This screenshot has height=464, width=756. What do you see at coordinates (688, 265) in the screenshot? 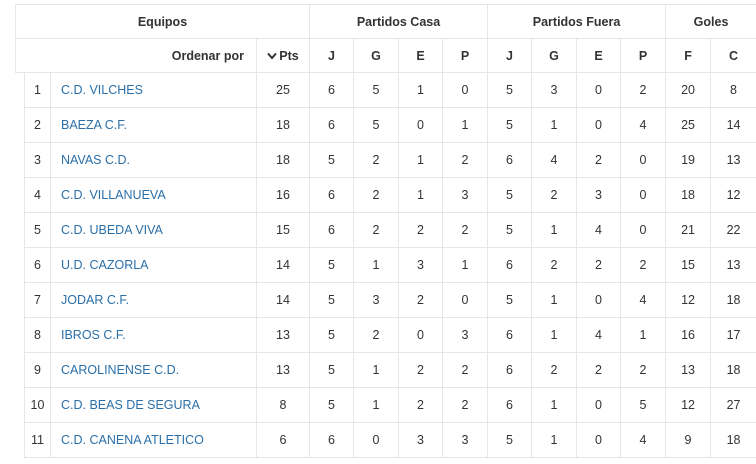
I see `stat-cell: 15` at bounding box center [688, 265].